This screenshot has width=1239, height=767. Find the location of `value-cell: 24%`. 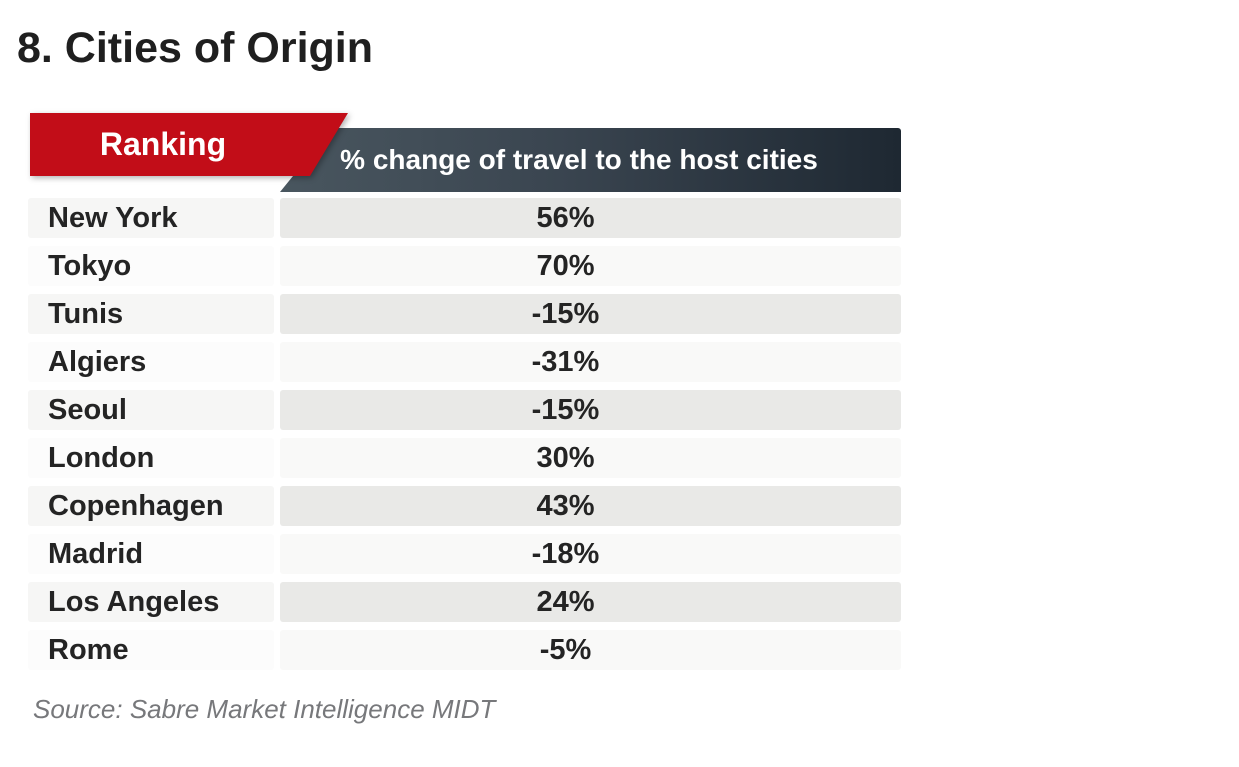

value-cell: 24% is located at coordinates (590, 602).